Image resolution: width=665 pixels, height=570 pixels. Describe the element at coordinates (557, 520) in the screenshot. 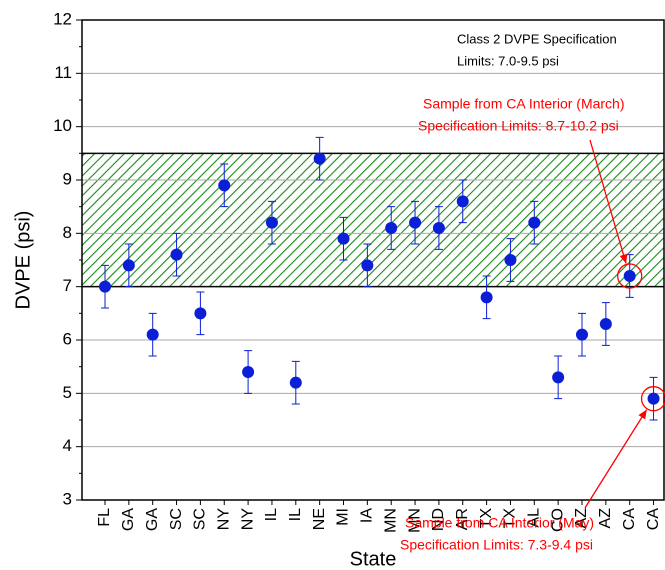

I see `x-tick-label: CO` at that location.